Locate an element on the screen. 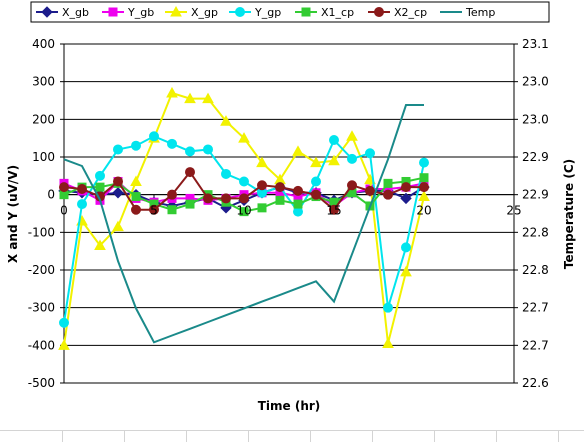  legend-item: X2_cp is located at coordinates (397, 12).